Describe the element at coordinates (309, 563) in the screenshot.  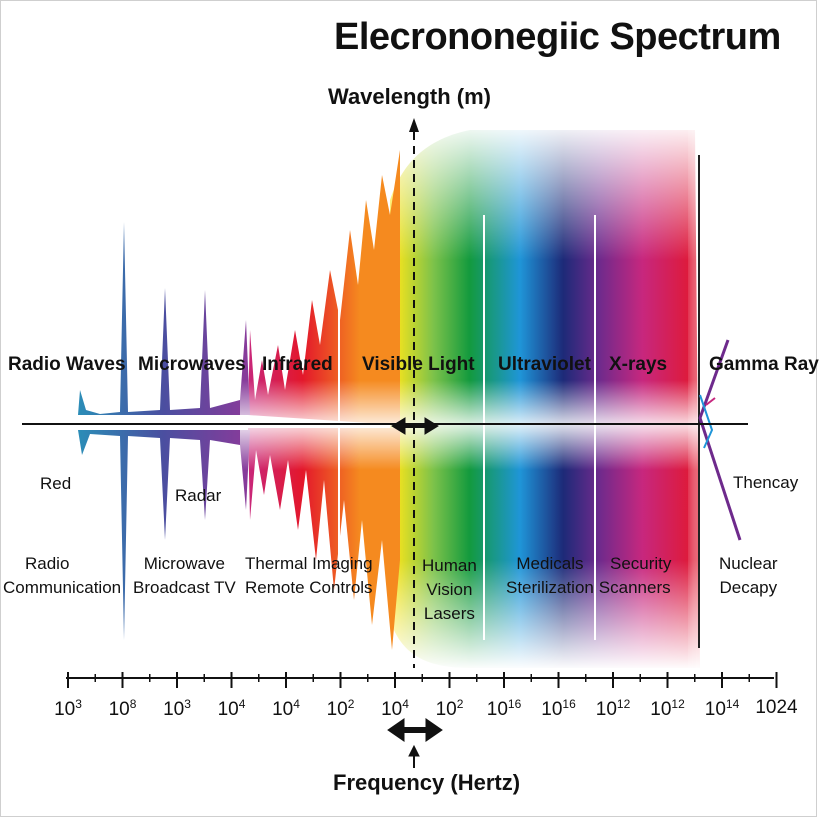
I see `use-line: Thermal Imaging` at that location.